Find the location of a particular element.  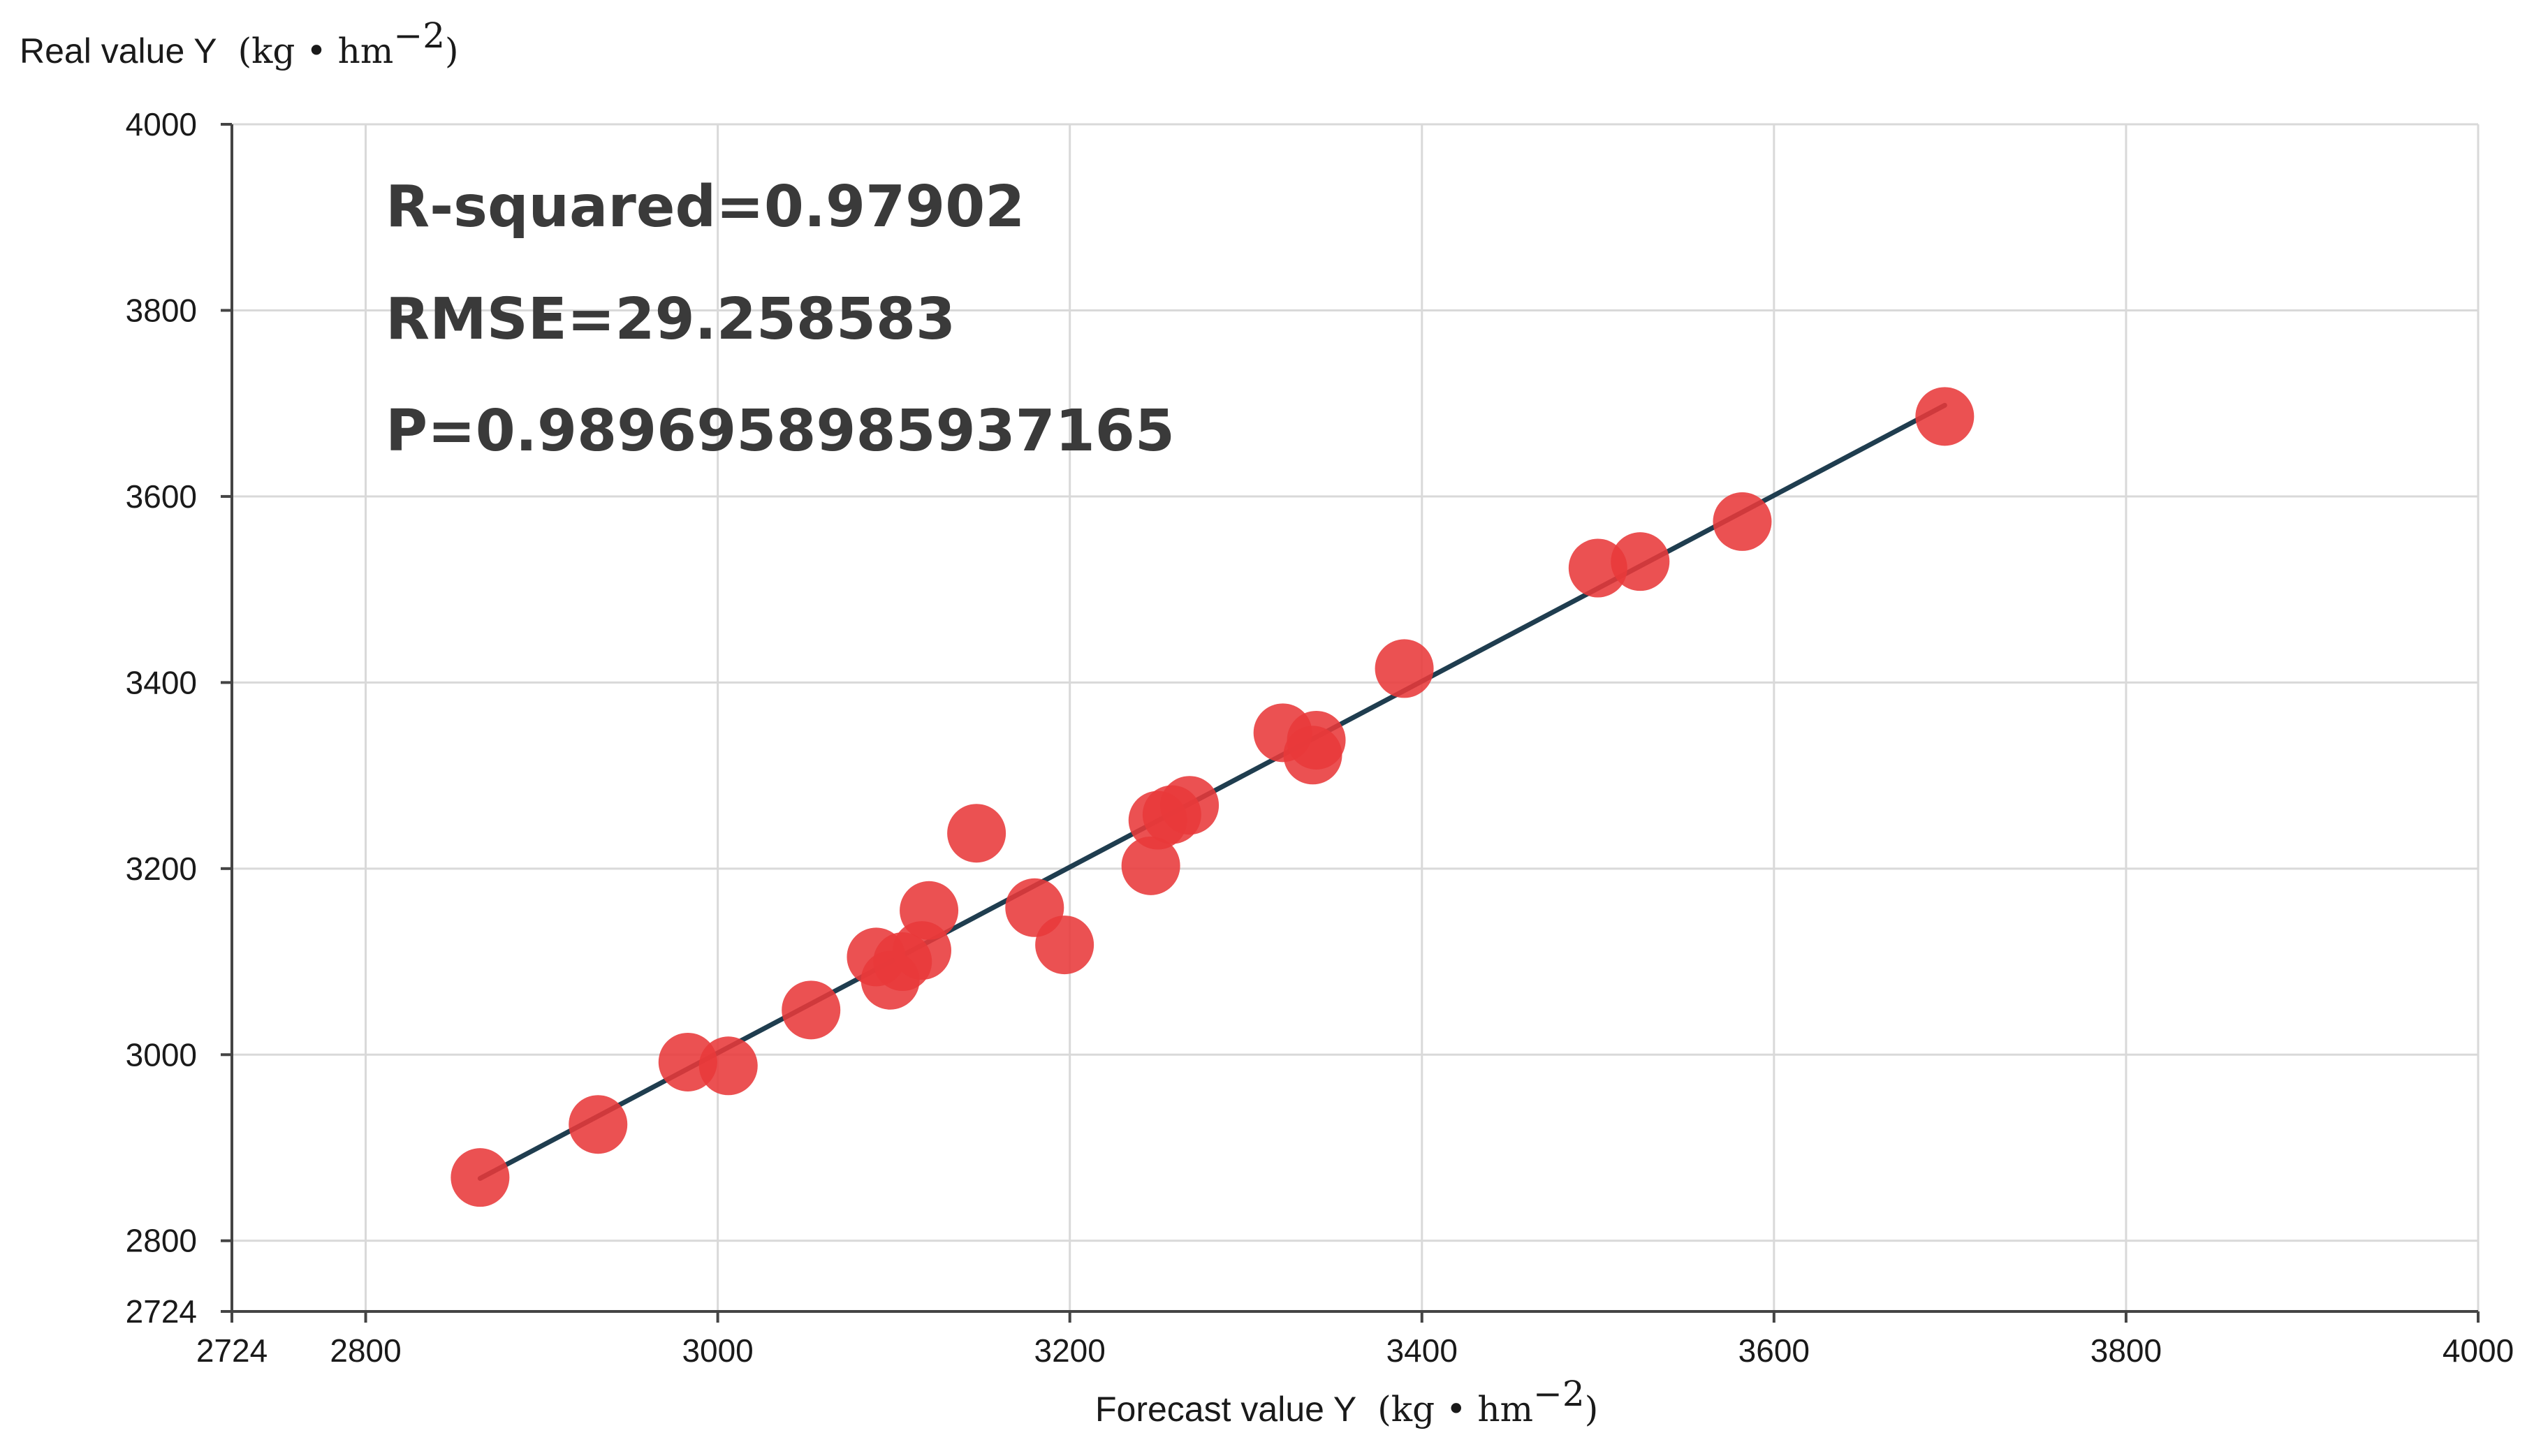

stat-rmse: RMSE=29.258583 is located at coordinates (670, 320).